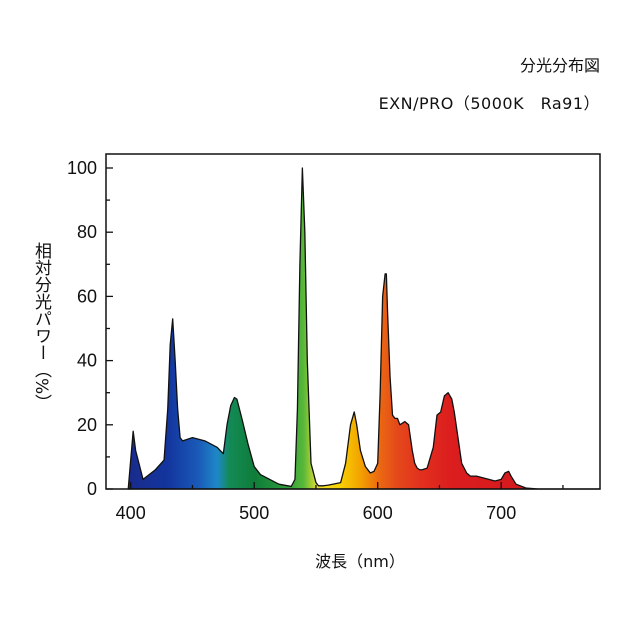 This screenshot has height=640, width=640. I want to click on x-tick-label: 700, so click(501, 513).